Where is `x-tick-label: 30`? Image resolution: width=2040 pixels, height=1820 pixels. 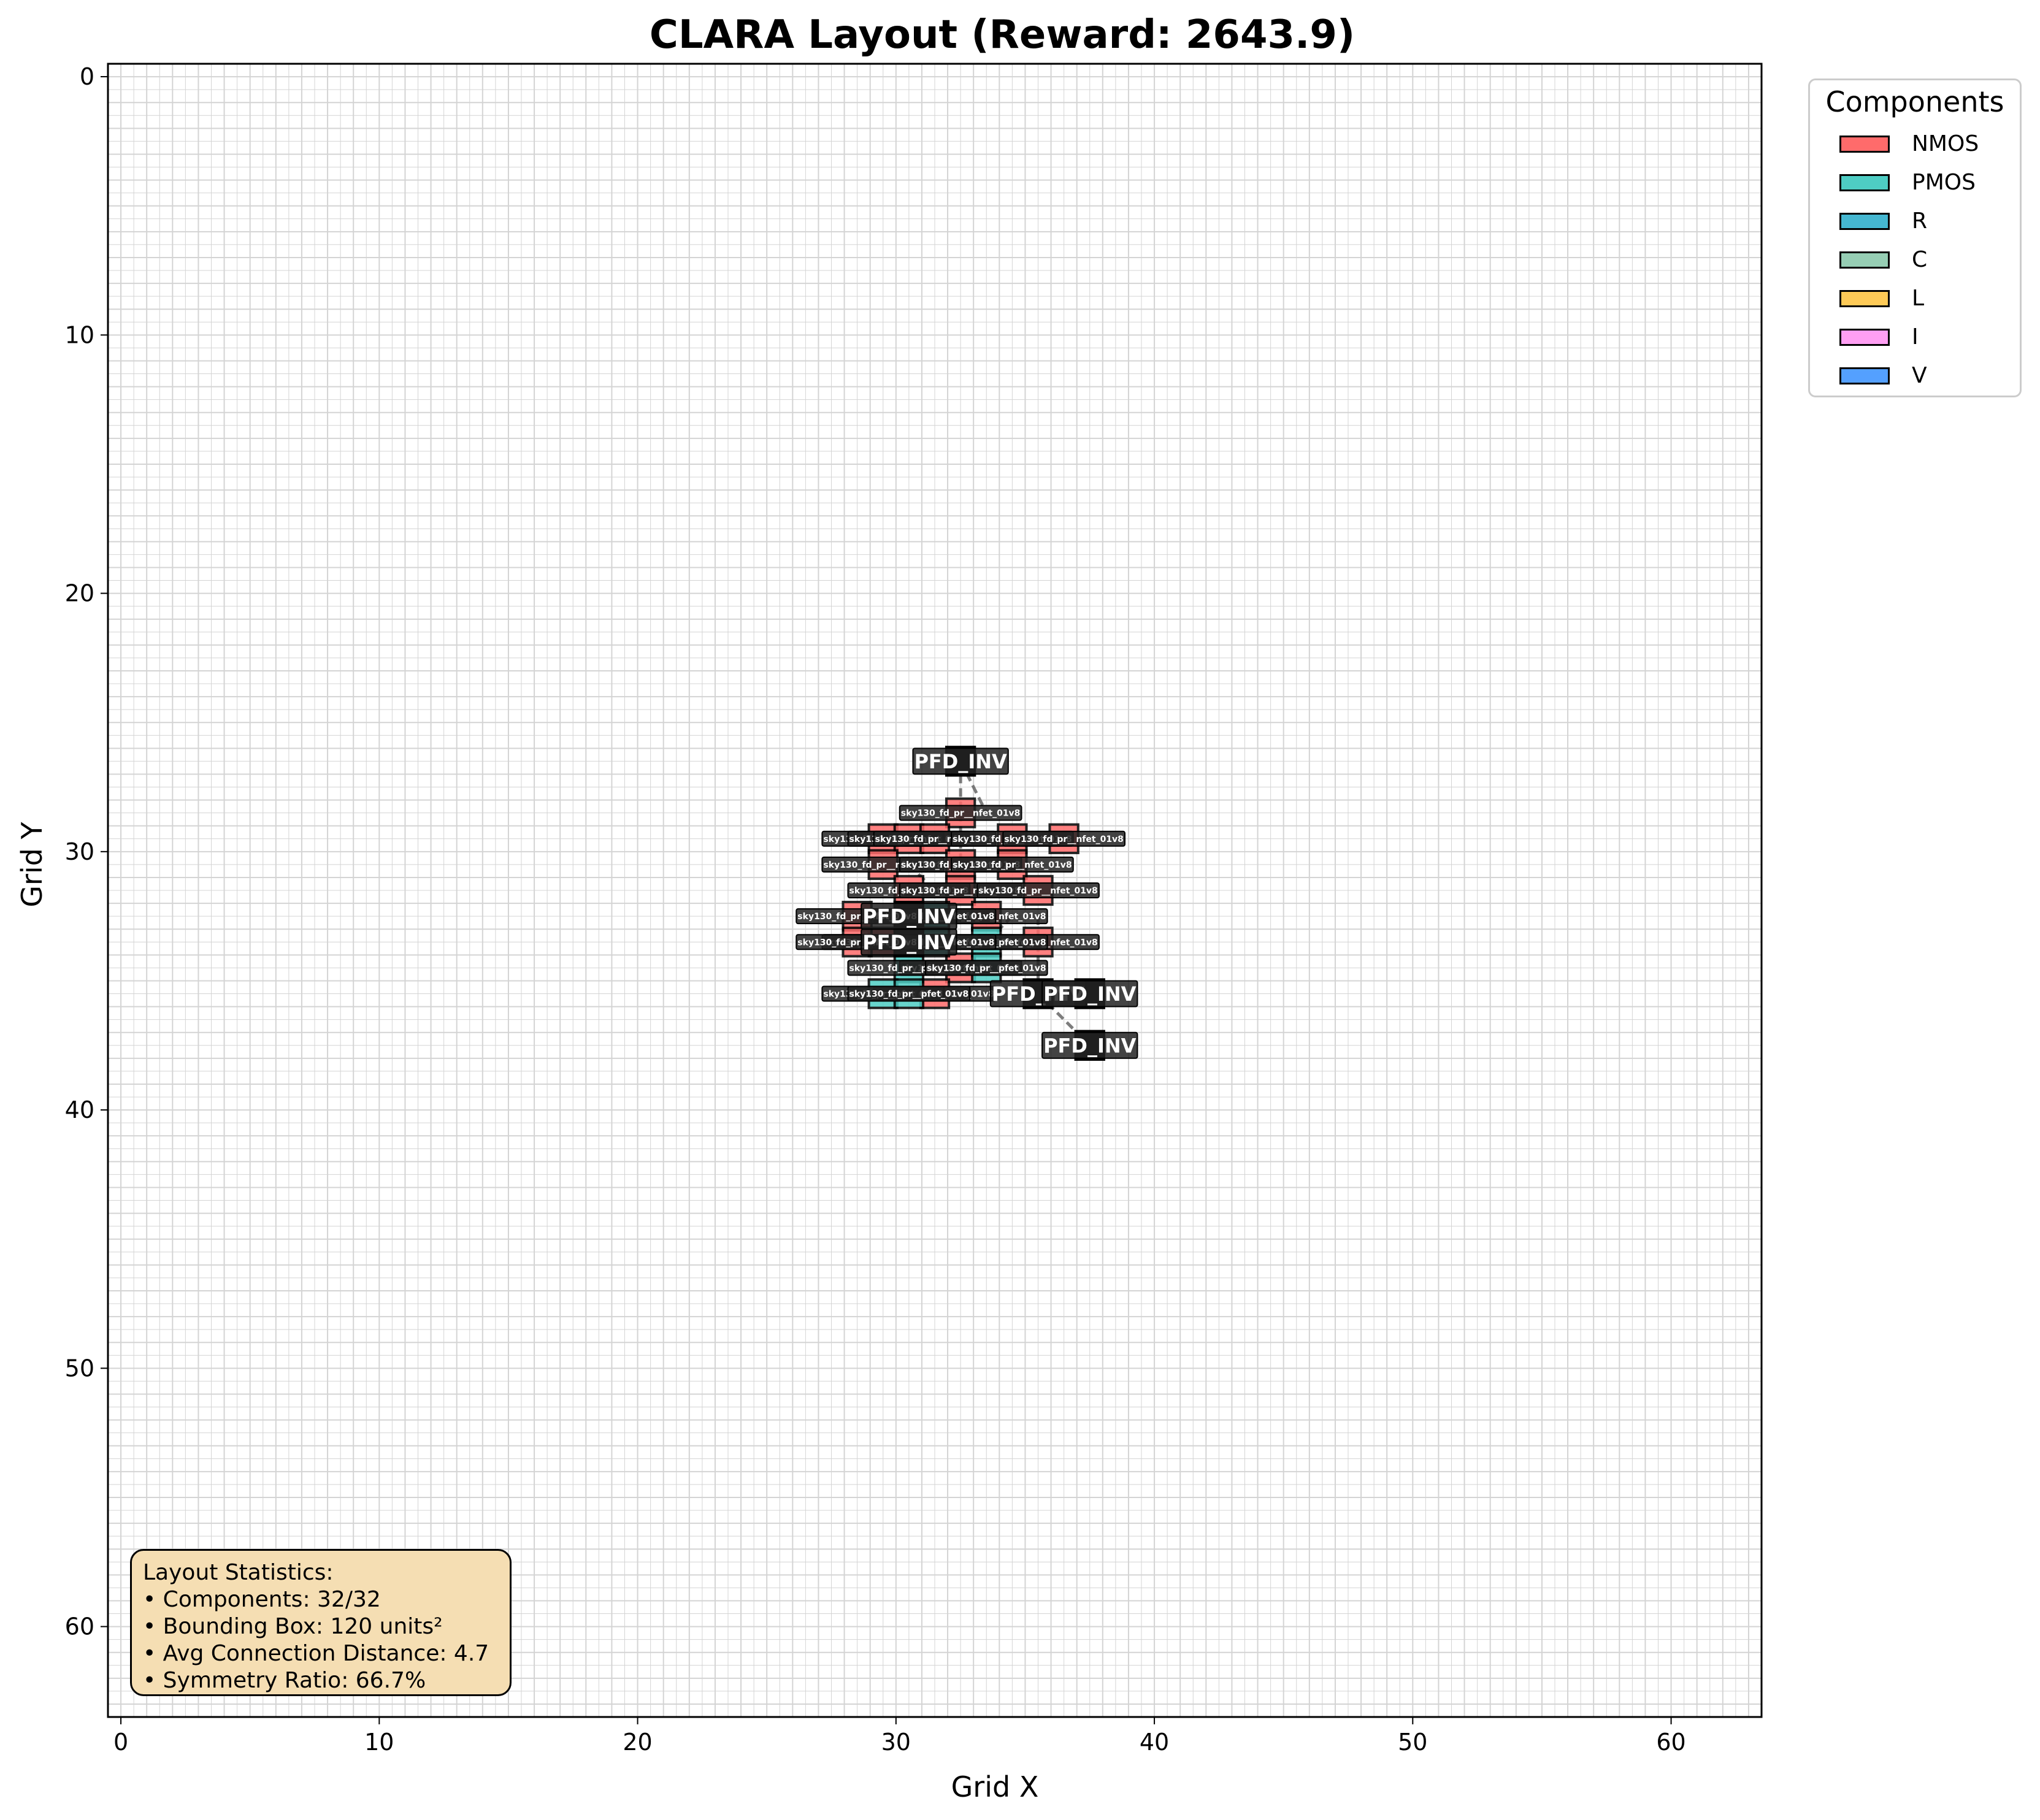
x-tick-label: 30 is located at coordinates (896, 1742).